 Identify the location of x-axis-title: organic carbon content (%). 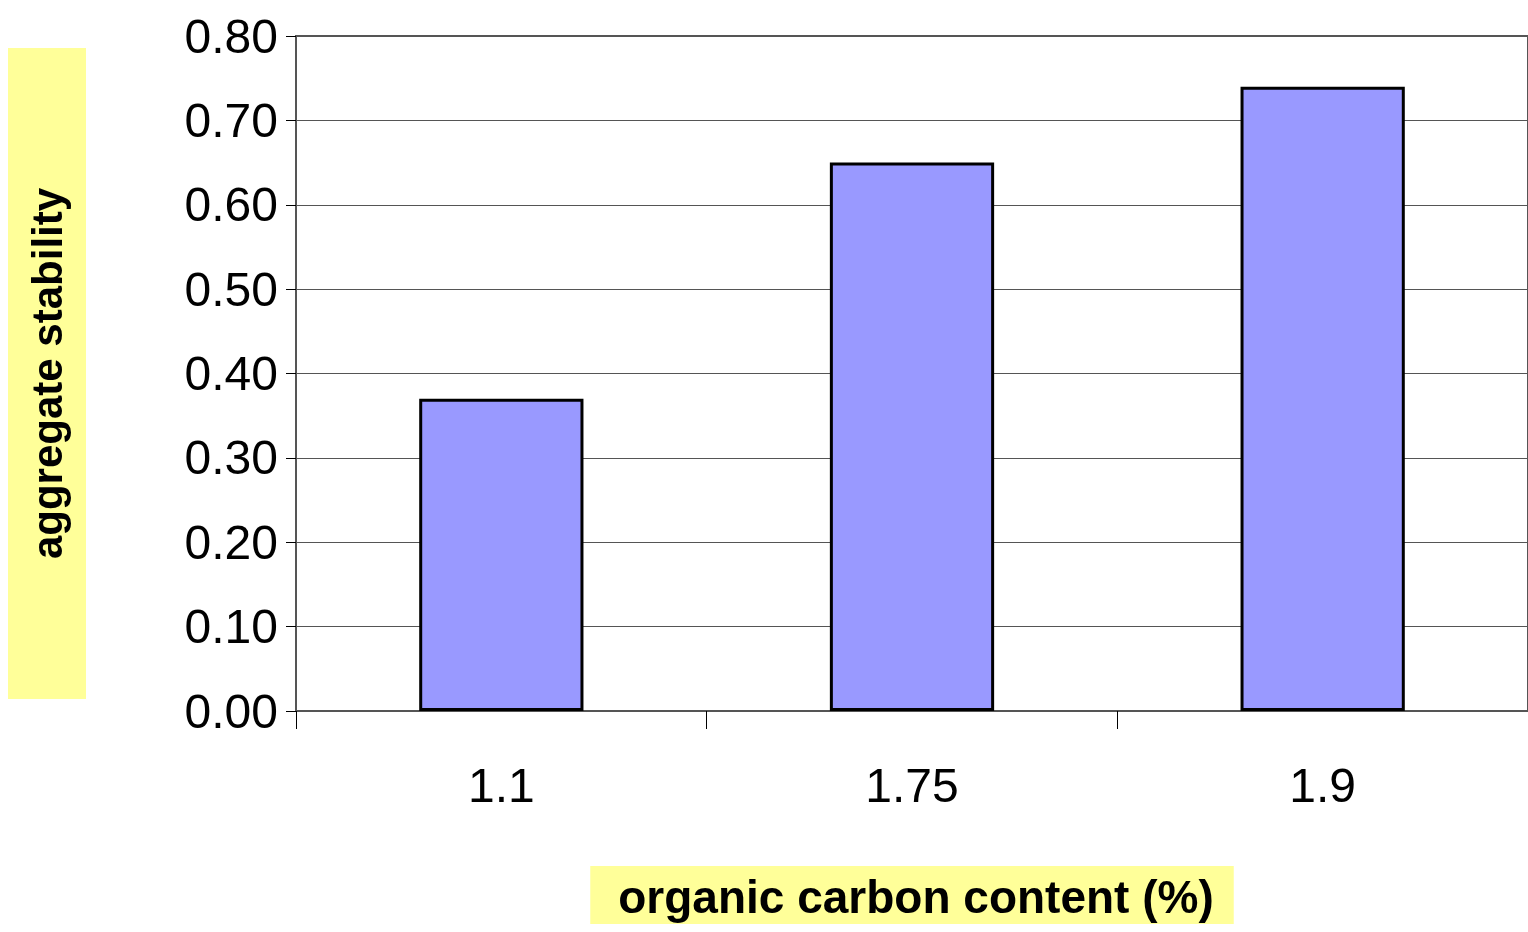
(916, 897).